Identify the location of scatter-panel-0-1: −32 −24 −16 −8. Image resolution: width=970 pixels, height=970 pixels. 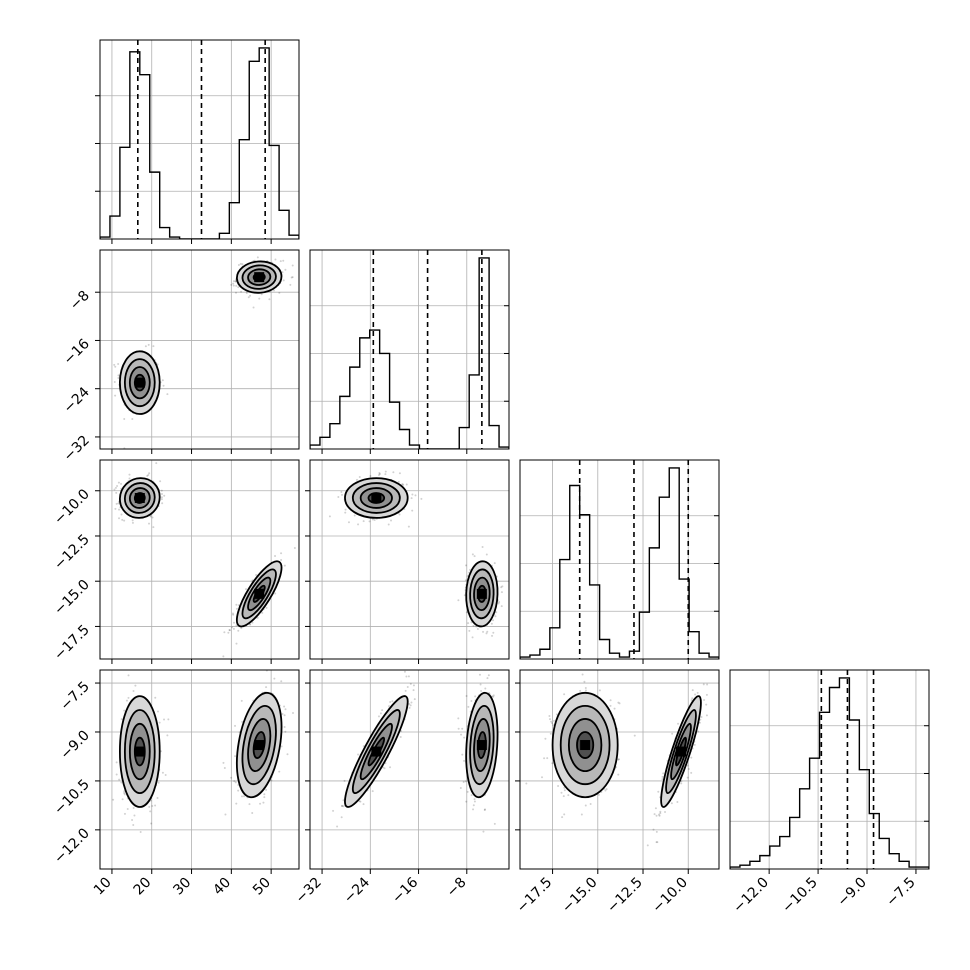
(180, 357).